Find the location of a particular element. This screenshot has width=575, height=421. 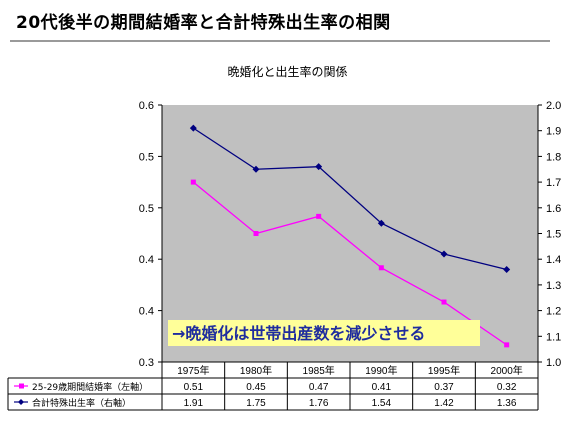

table-cell: 1.75 is located at coordinates (256, 403).